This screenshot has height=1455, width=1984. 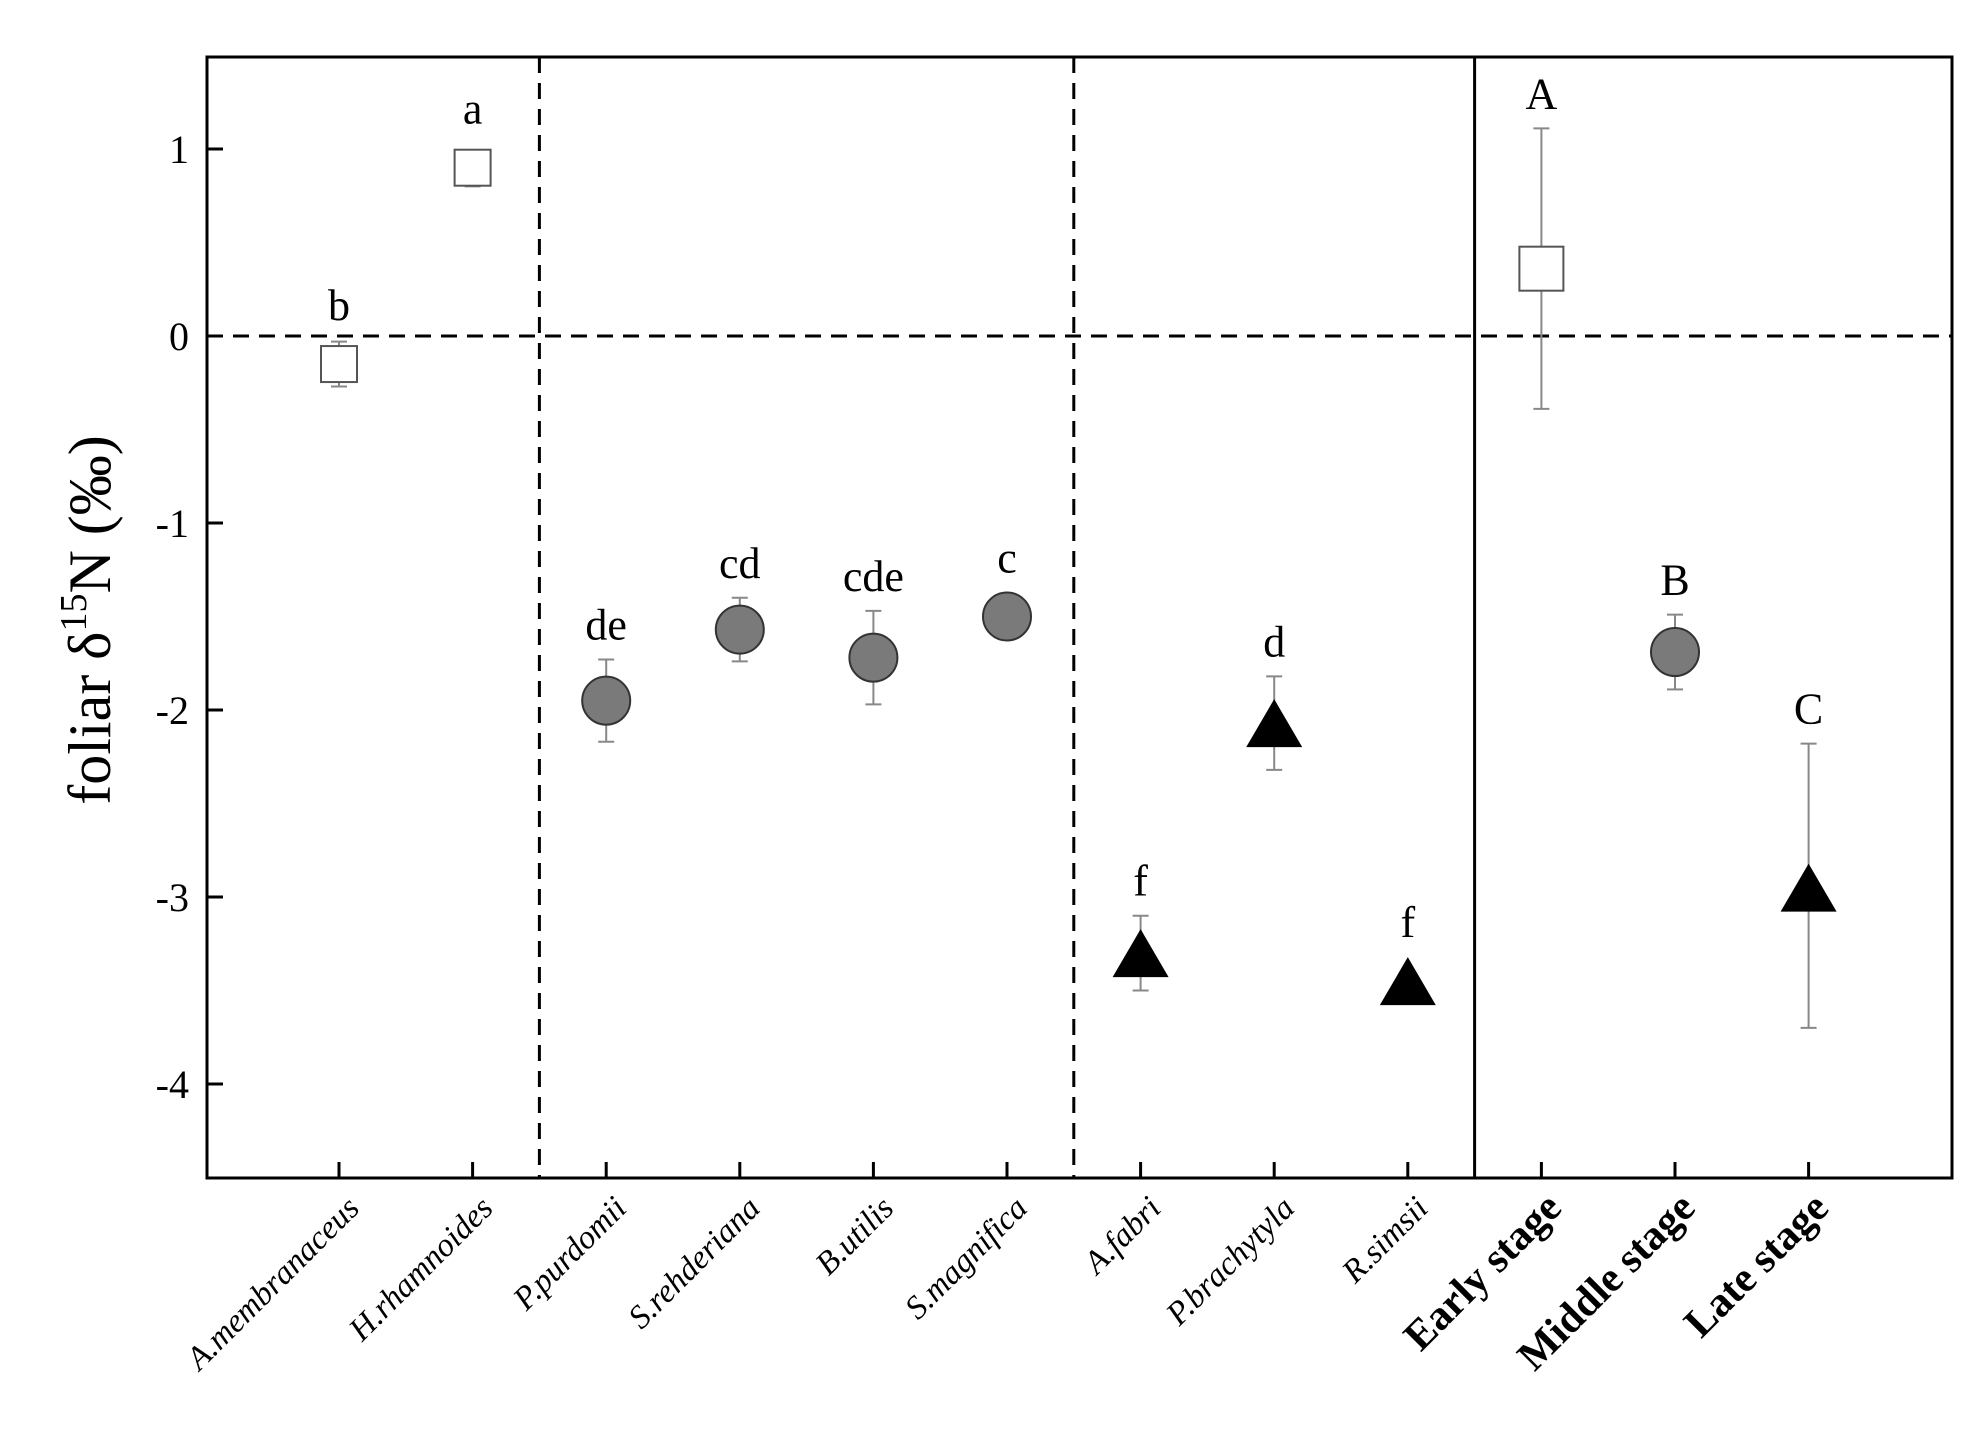 What do you see at coordinates (1385, 1240) in the screenshot?
I see `x-category-label: R.simsii` at bounding box center [1385, 1240].